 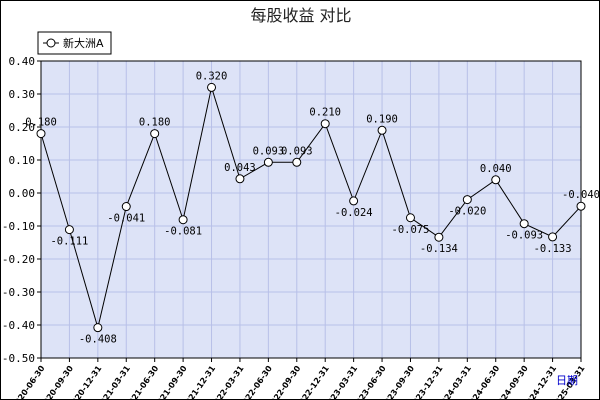 I want to click on y-tick-label: 0.40, so click(x=22, y=61).